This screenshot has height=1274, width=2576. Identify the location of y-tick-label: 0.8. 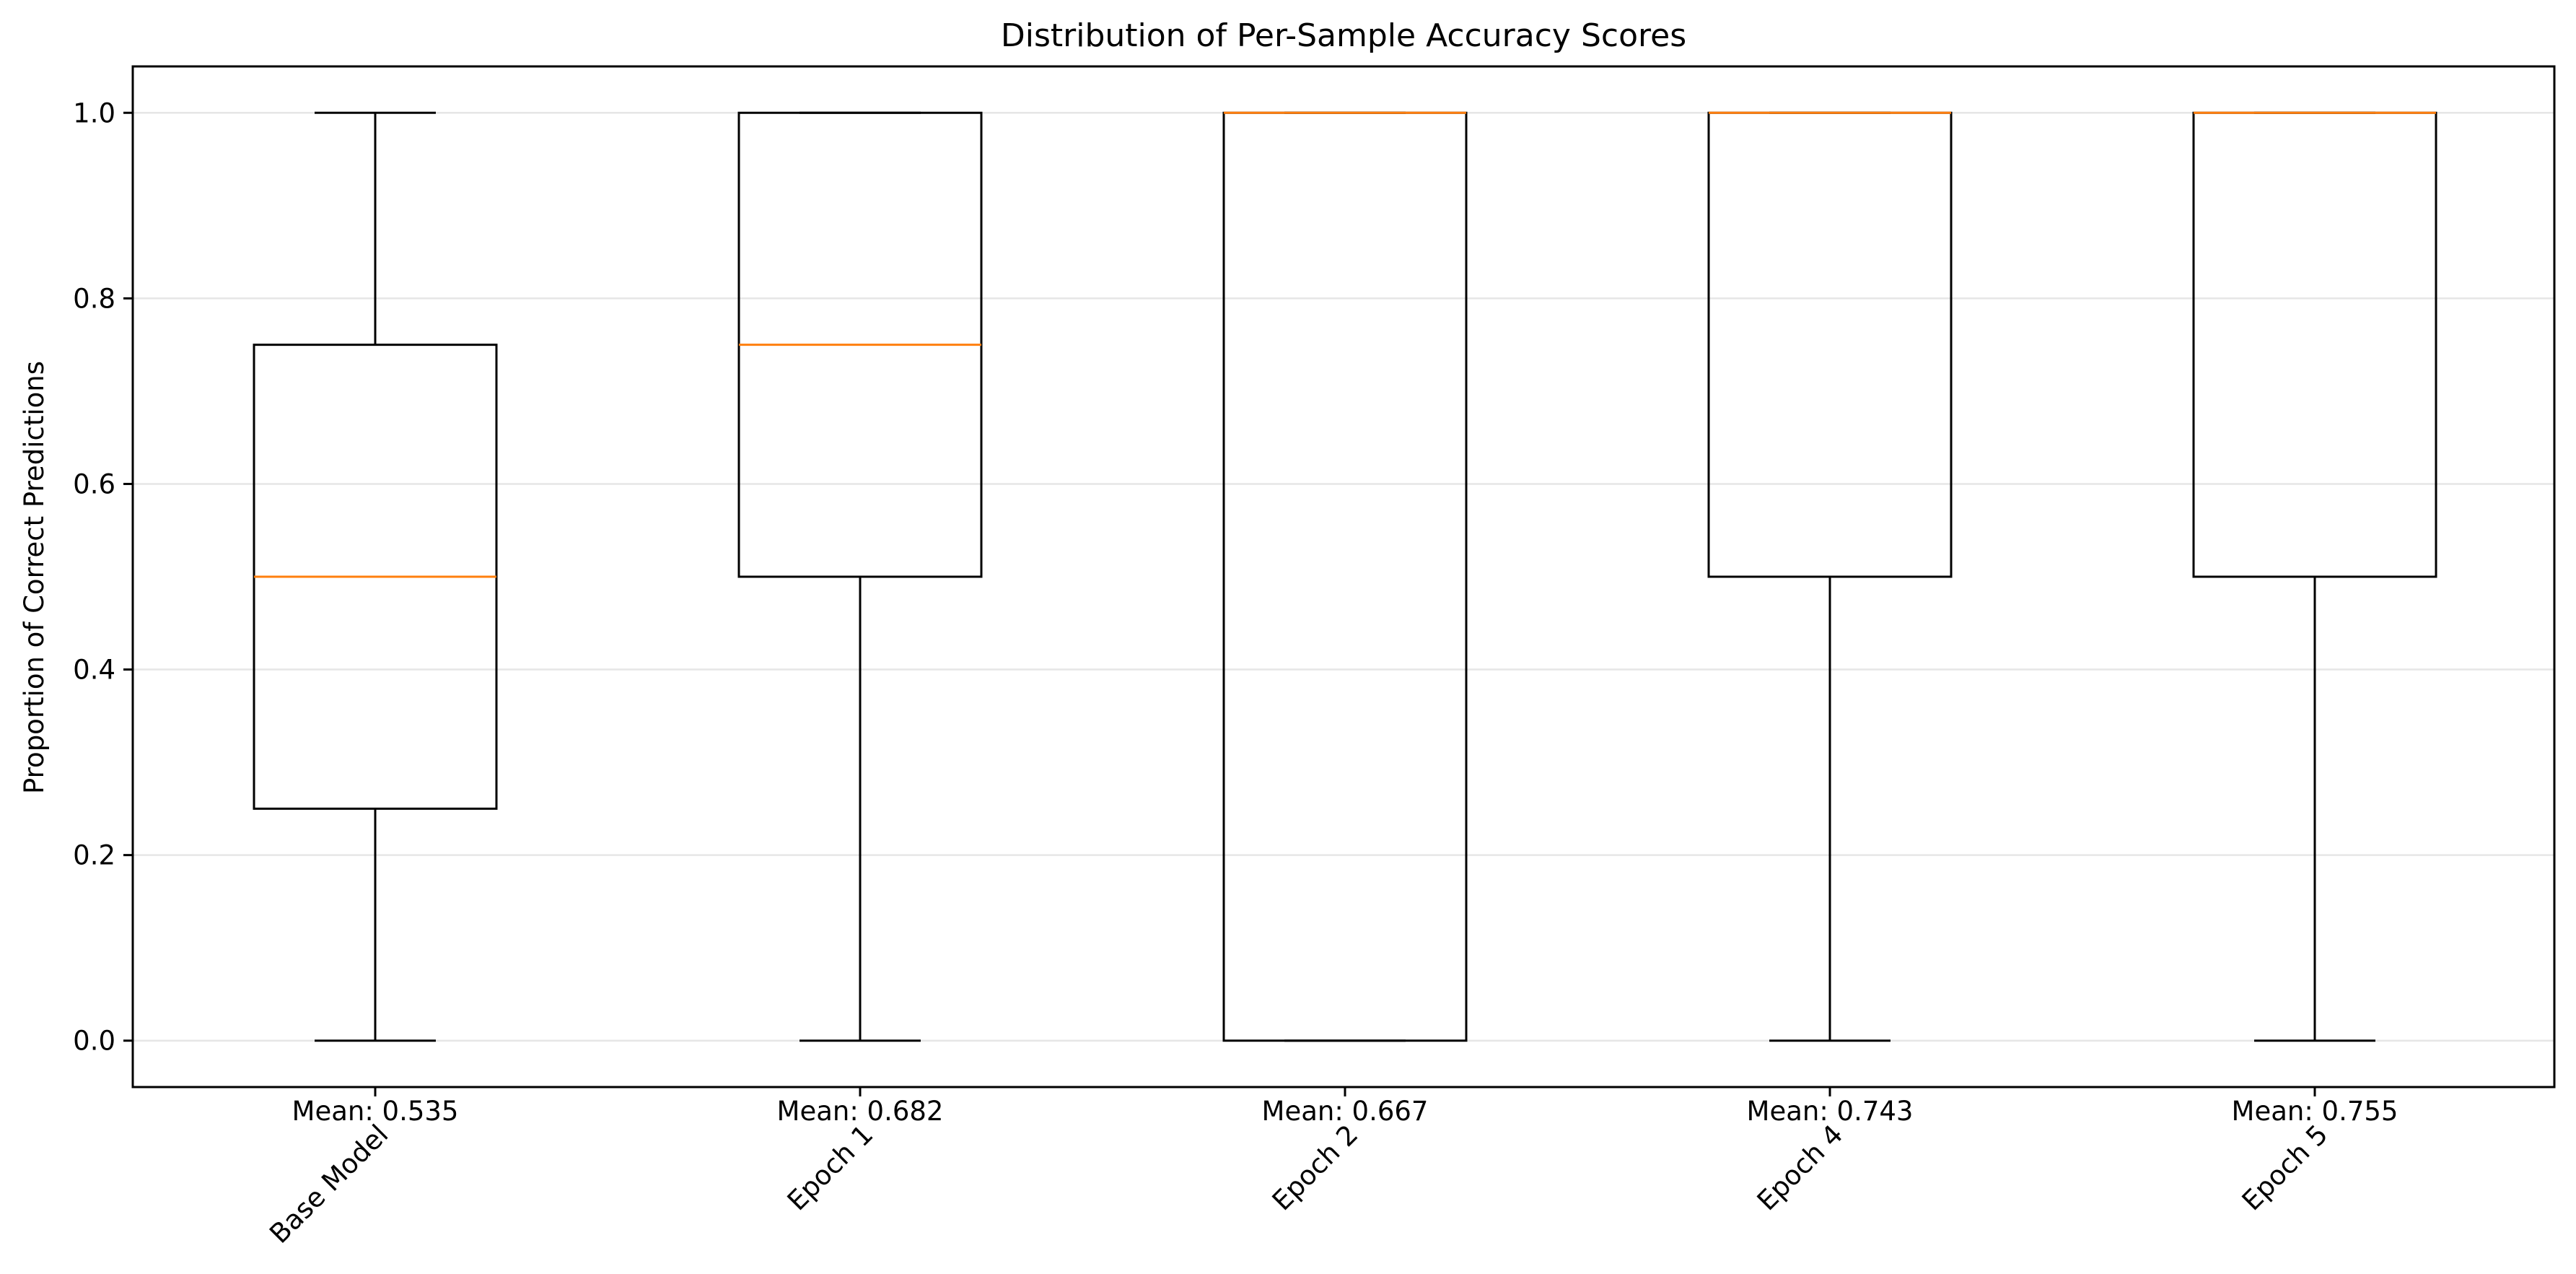
(94, 298).